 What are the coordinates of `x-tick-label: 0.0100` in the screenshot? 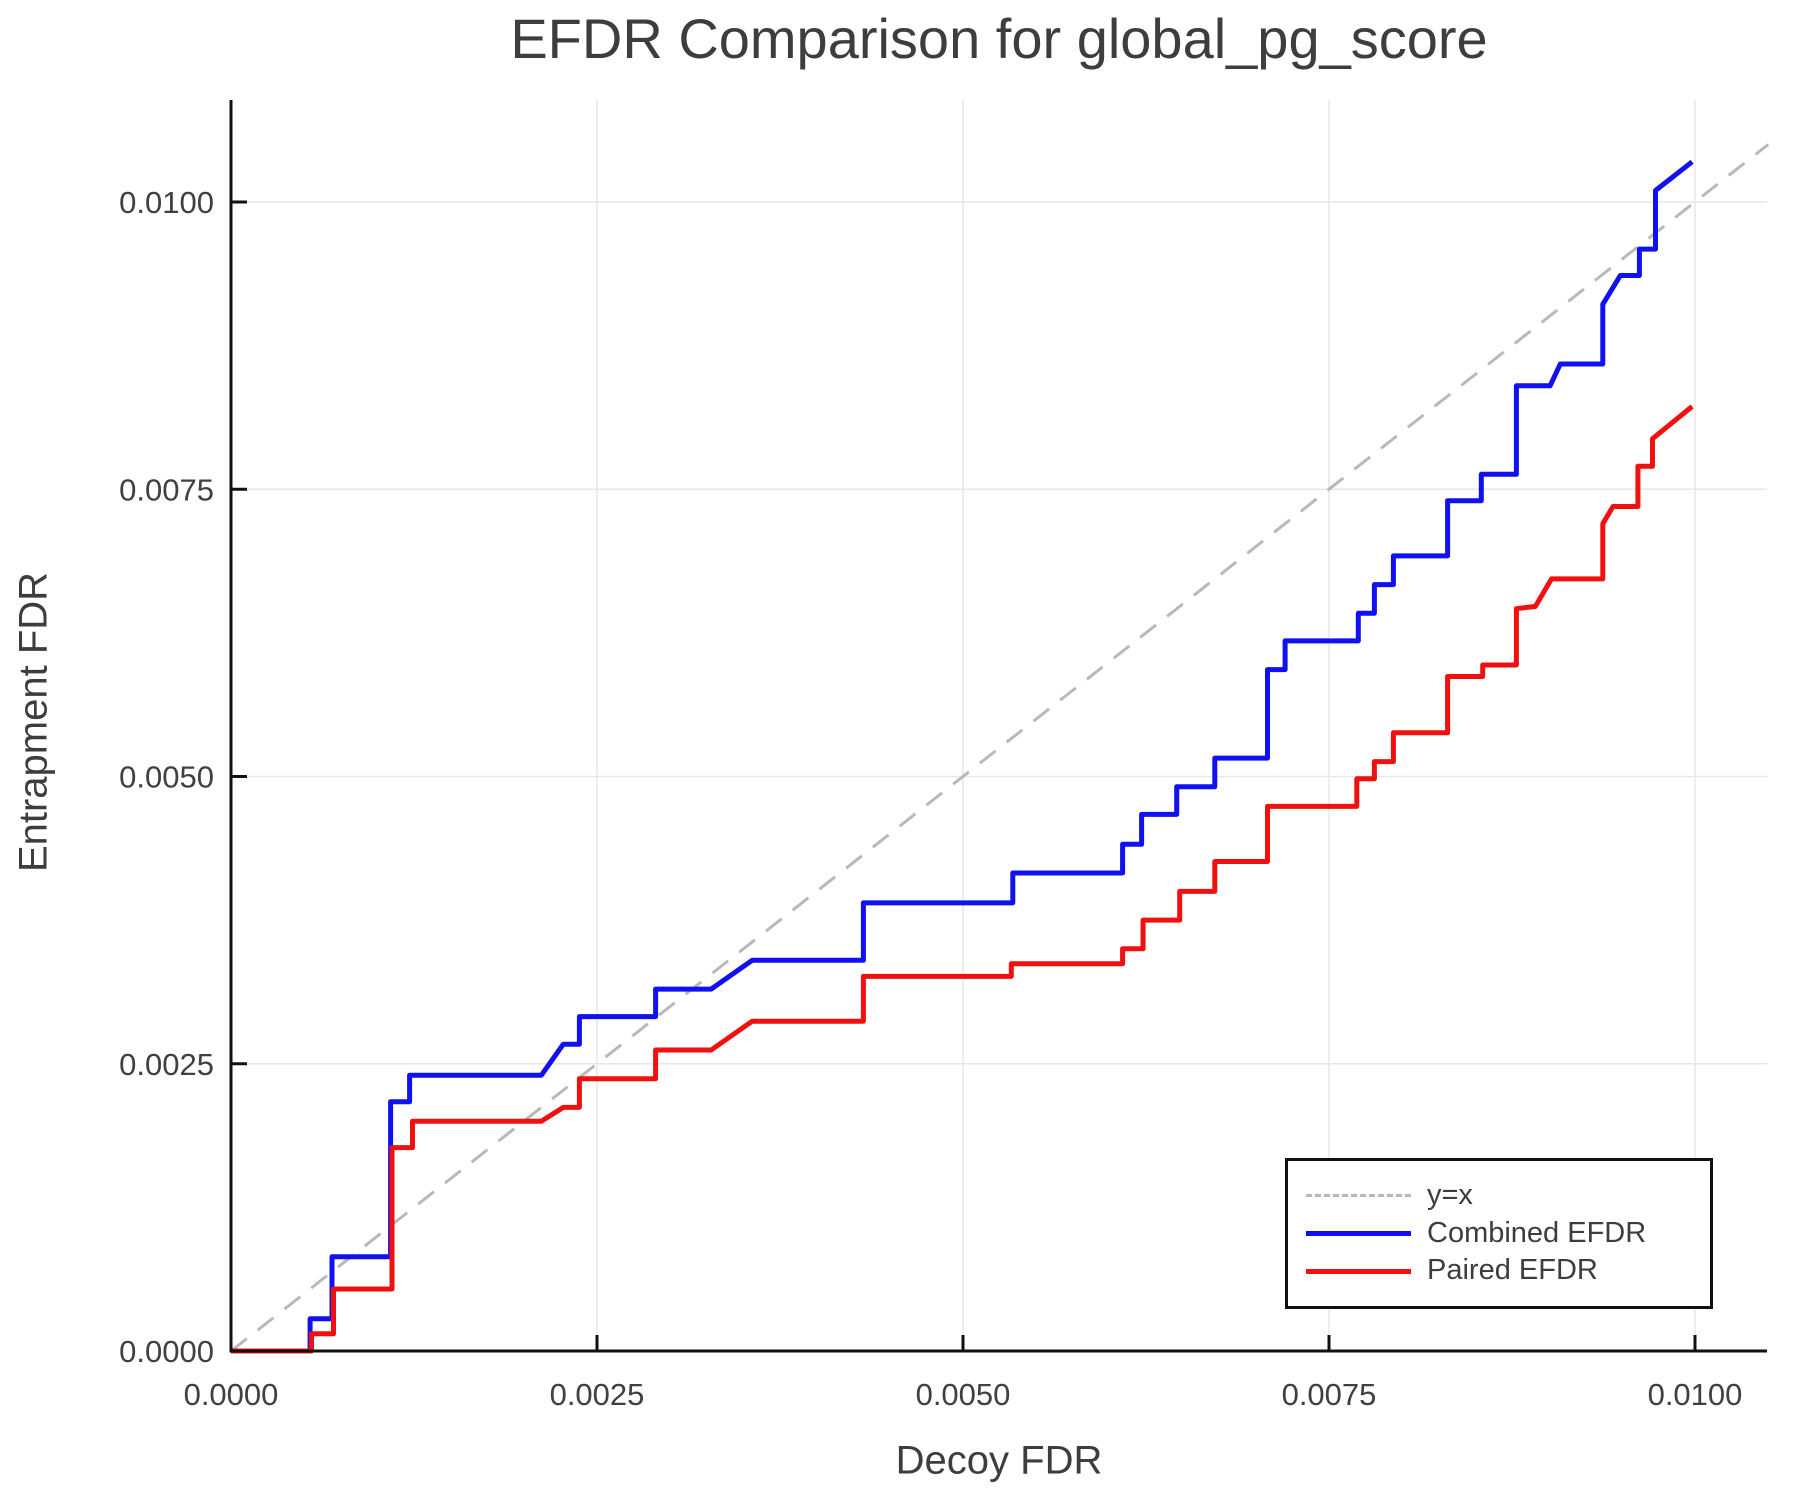 It's located at (1695, 1394).